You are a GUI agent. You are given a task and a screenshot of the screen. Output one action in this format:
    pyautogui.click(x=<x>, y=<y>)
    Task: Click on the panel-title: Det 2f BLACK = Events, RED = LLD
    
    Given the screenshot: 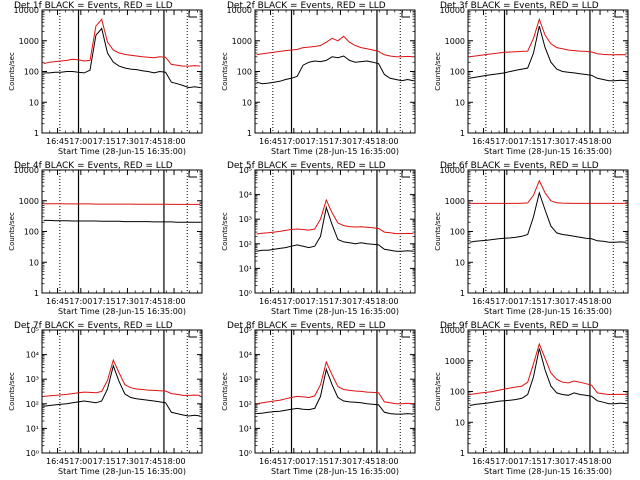 What is the action you would take?
    pyautogui.click(x=306, y=6)
    